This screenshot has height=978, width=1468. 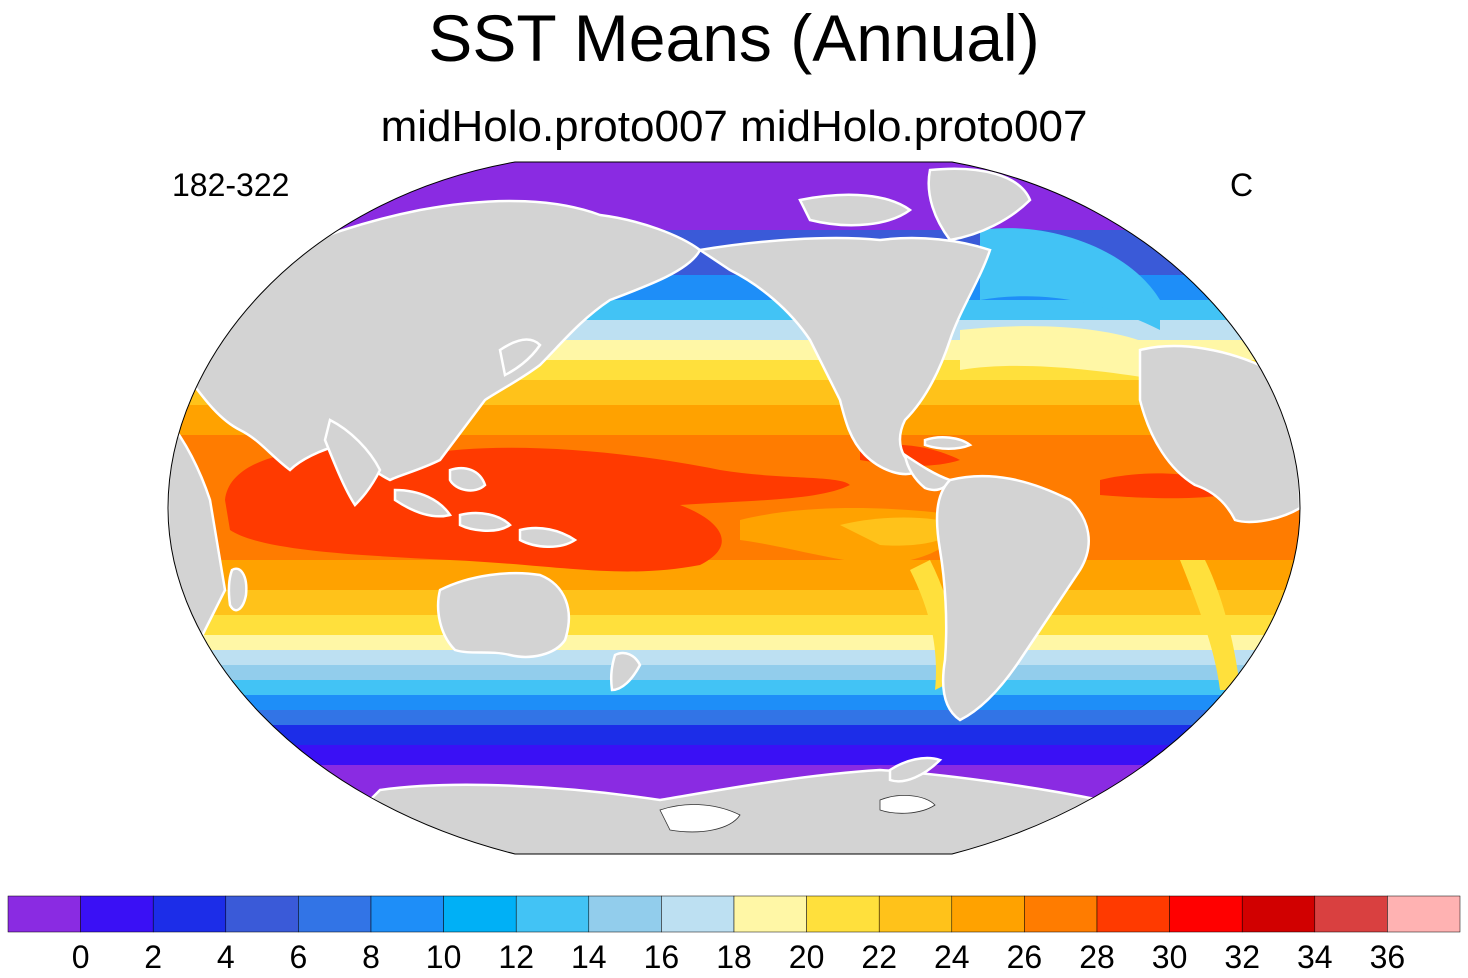 I want to click on colorbar-tick-label: 6, so click(x=299, y=957).